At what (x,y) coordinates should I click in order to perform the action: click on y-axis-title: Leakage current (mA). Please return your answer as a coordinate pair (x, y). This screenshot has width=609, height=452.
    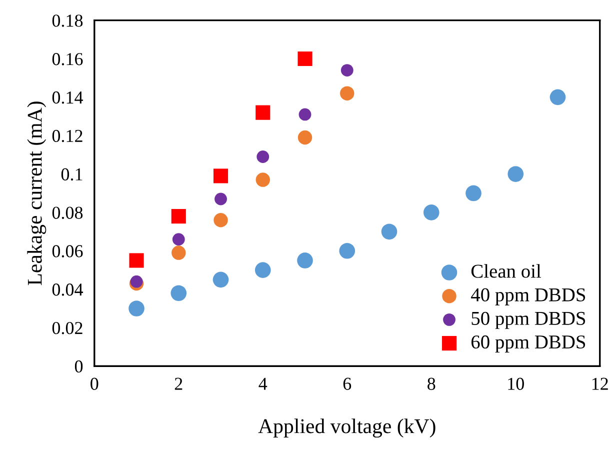
    Looking at the image, I should click on (36, 194).